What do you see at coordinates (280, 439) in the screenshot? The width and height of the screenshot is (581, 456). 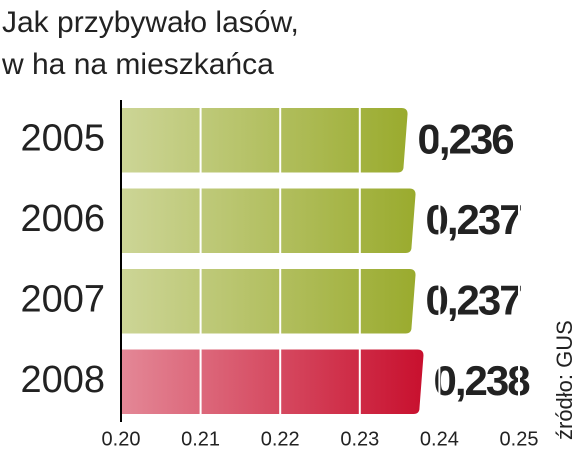 I see `x-tick-label: 0.22` at bounding box center [280, 439].